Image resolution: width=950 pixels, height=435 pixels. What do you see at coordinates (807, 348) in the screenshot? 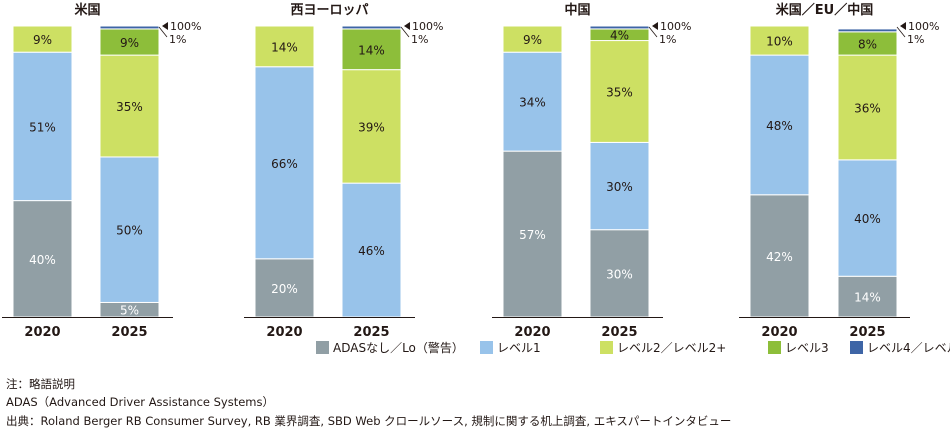
I see `legend-label: レベル3` at bounding box center [807, 348].